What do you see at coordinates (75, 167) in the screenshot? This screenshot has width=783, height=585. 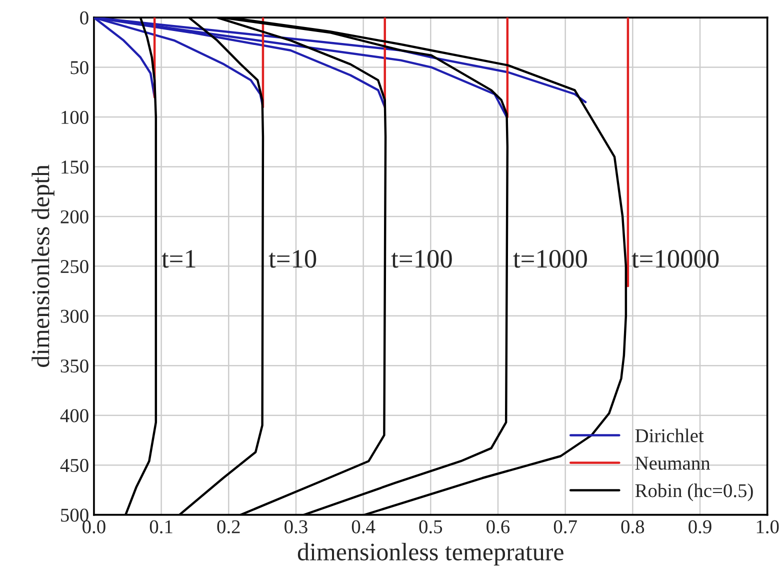 I see `y-tick-label: 150` at bounding box center [75, 167].